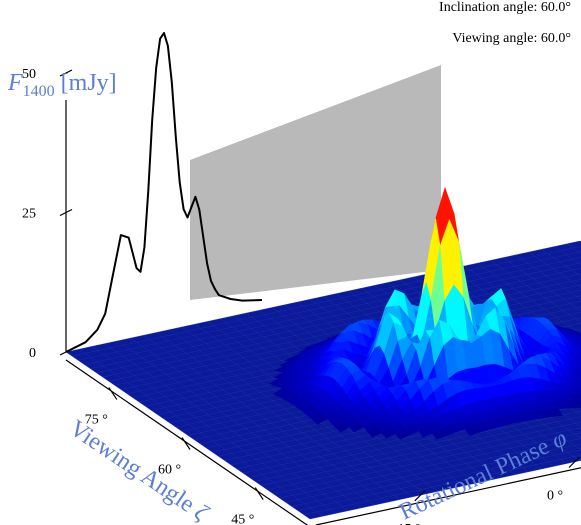 The width and height of the screenshot is (581, 525). Describe the element at coordinates (32, 353) in the screenshot. I see `z-tick-label: 0` at that location.